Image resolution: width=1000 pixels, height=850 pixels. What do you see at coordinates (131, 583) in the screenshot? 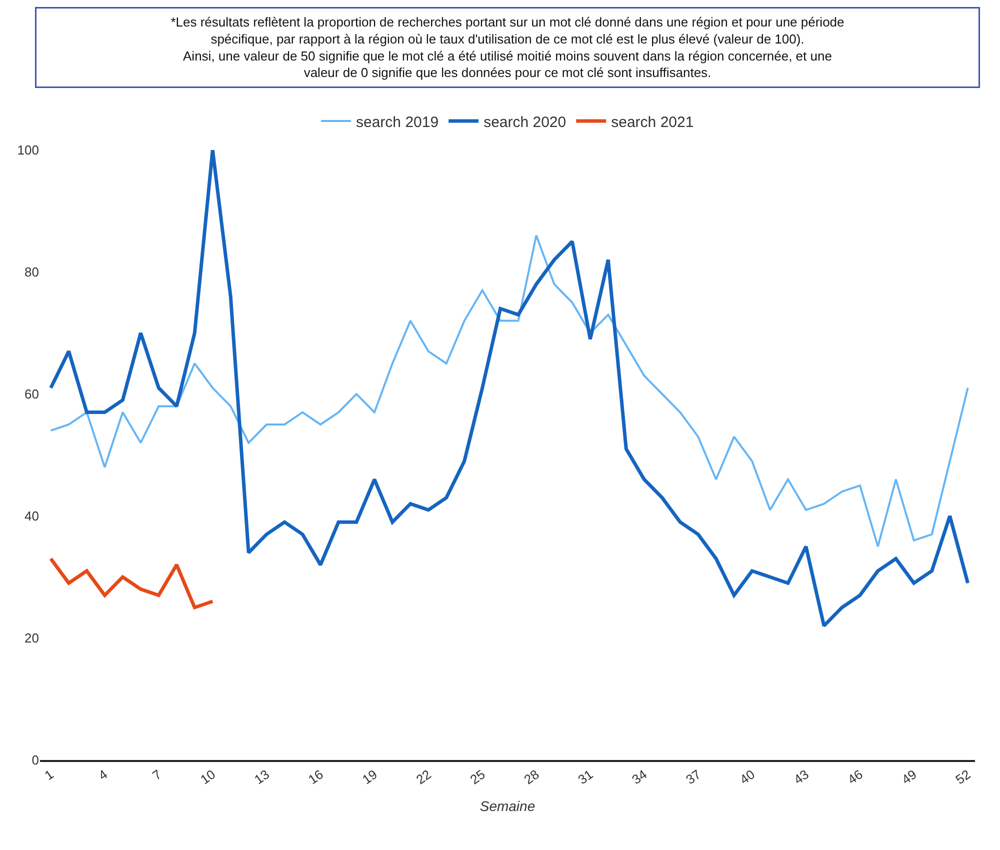
I see `line-series` at bounding box center [131, 583].